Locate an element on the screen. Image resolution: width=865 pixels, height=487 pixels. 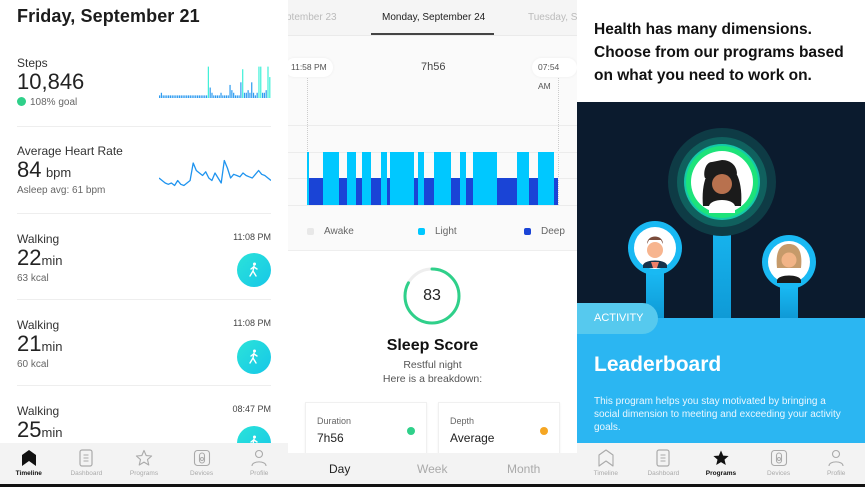
leaderboard-illustration is located at coordinates (721, 210).